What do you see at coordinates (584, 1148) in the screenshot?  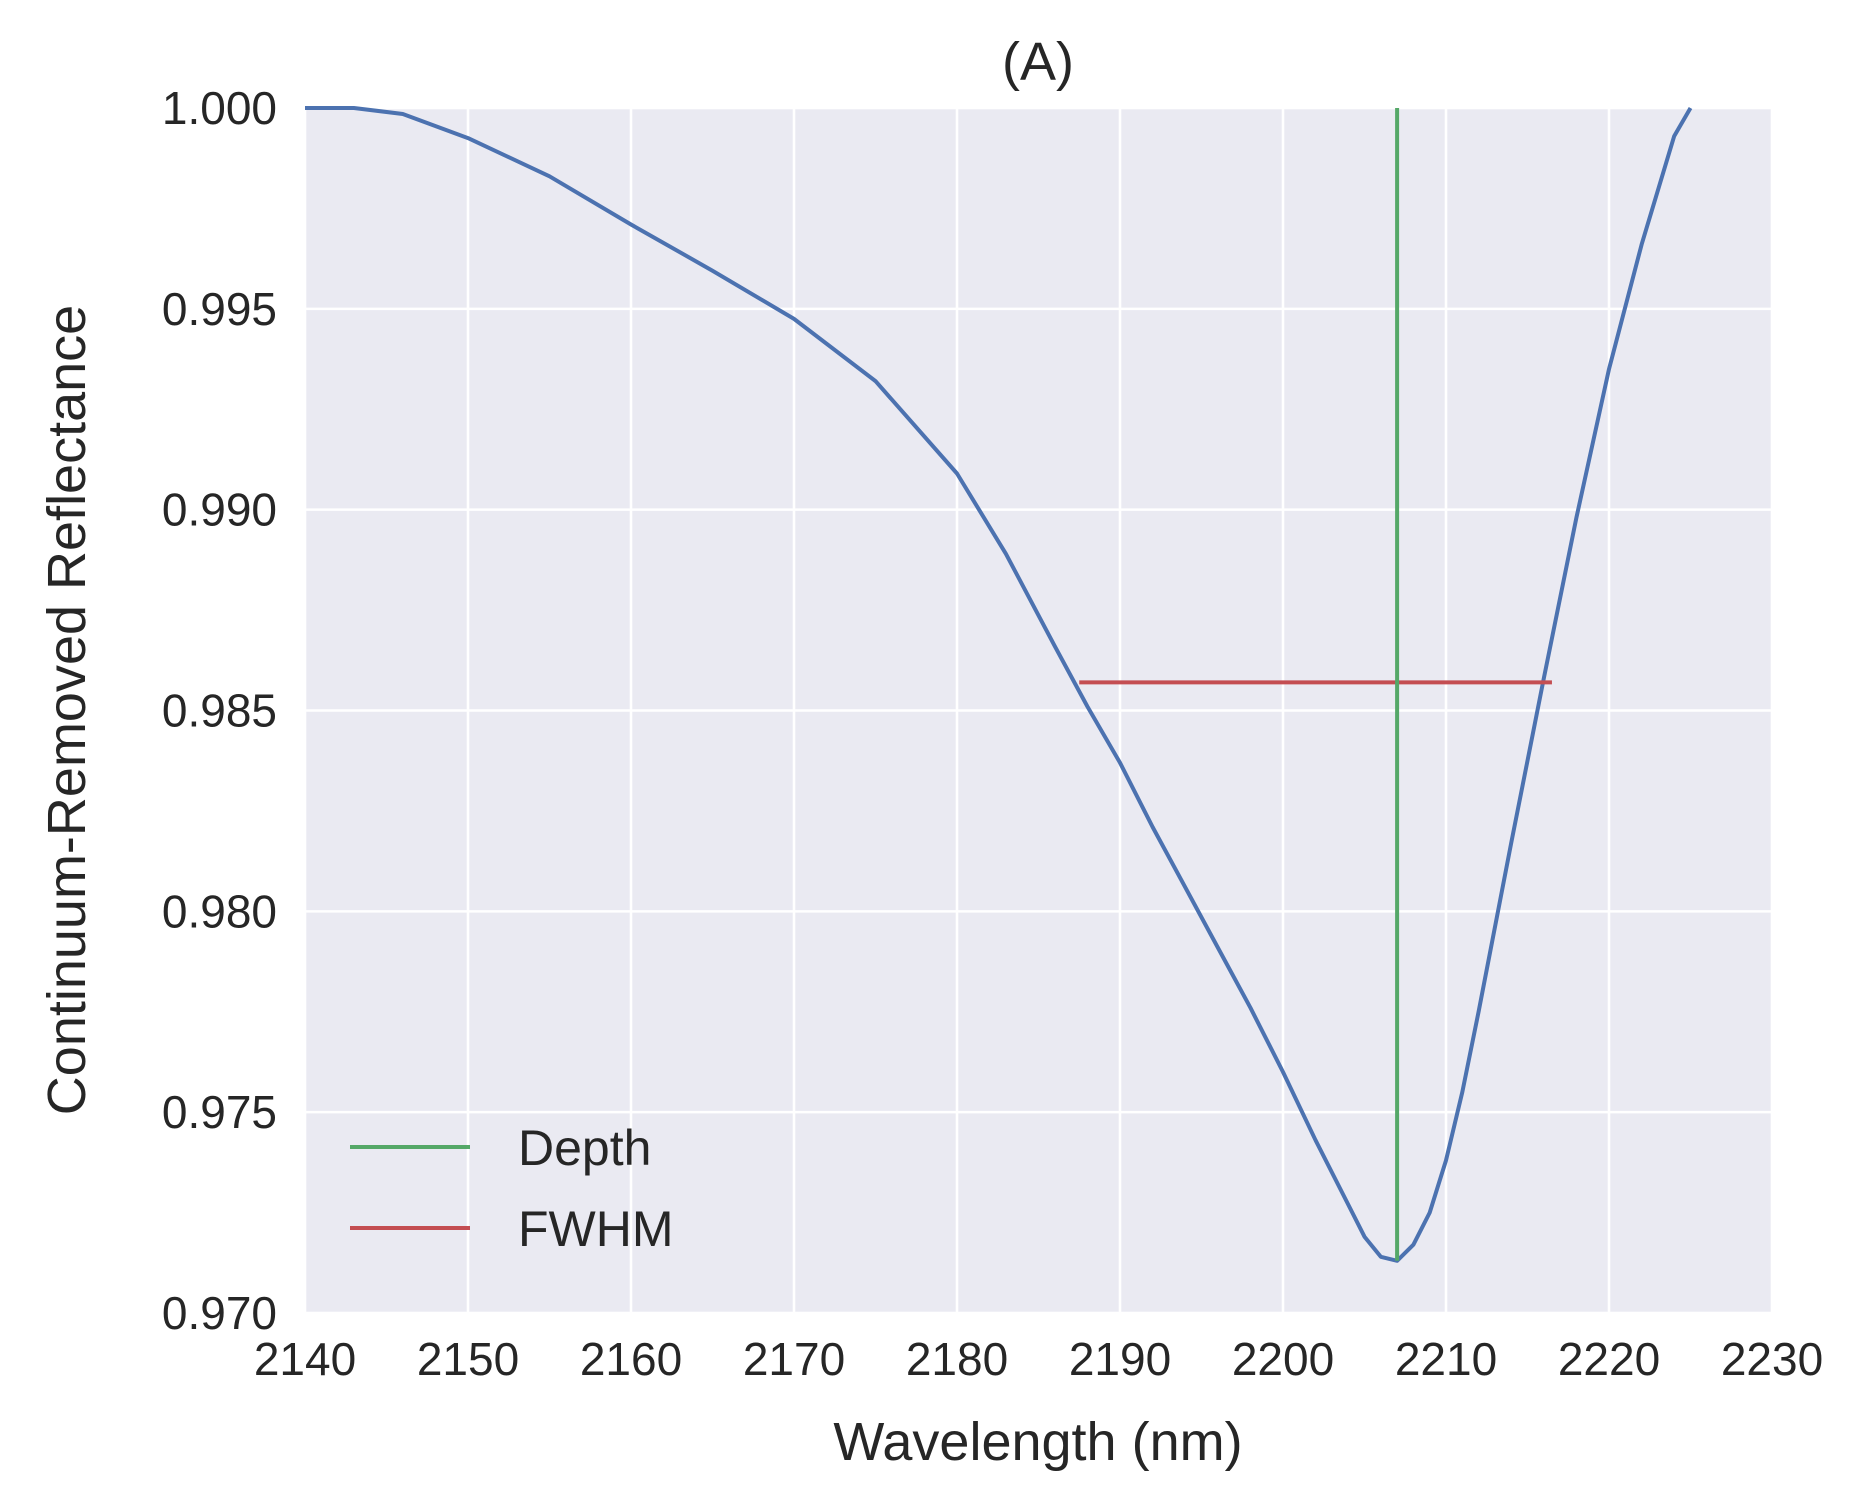 I see `legend-depth-label: Depth` at bounding box center [584, 1148].